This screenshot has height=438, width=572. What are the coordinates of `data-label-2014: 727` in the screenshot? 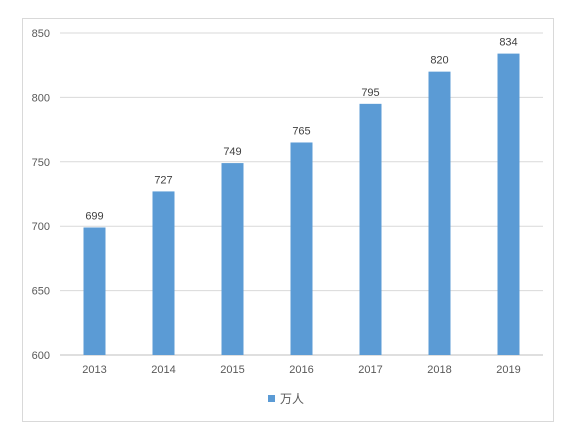 It's located at (163, 180).